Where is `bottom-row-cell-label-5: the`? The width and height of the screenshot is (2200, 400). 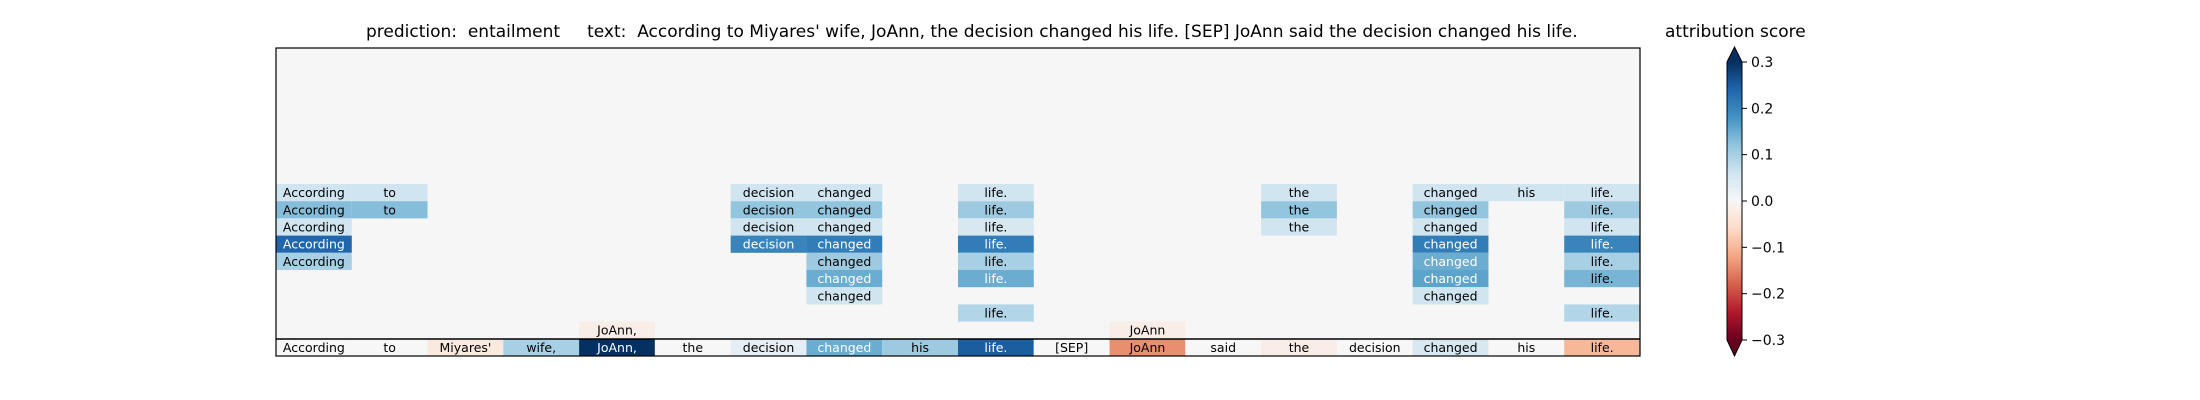 bottom-row-cell-label-5: the is located at coordinates (693, 347).